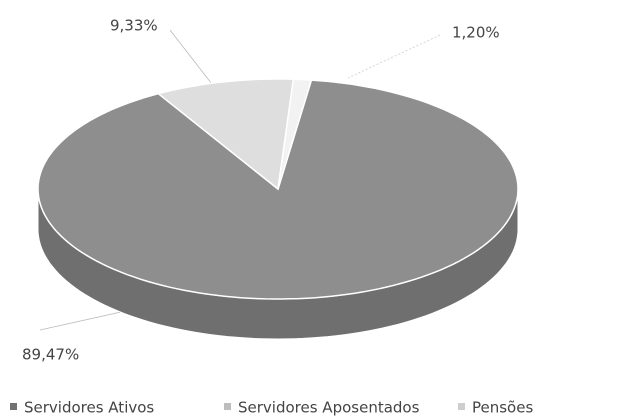  Describe the element at coordinates (502, 408) in the screenshot. I see `legend-label: Pensões` at that location.